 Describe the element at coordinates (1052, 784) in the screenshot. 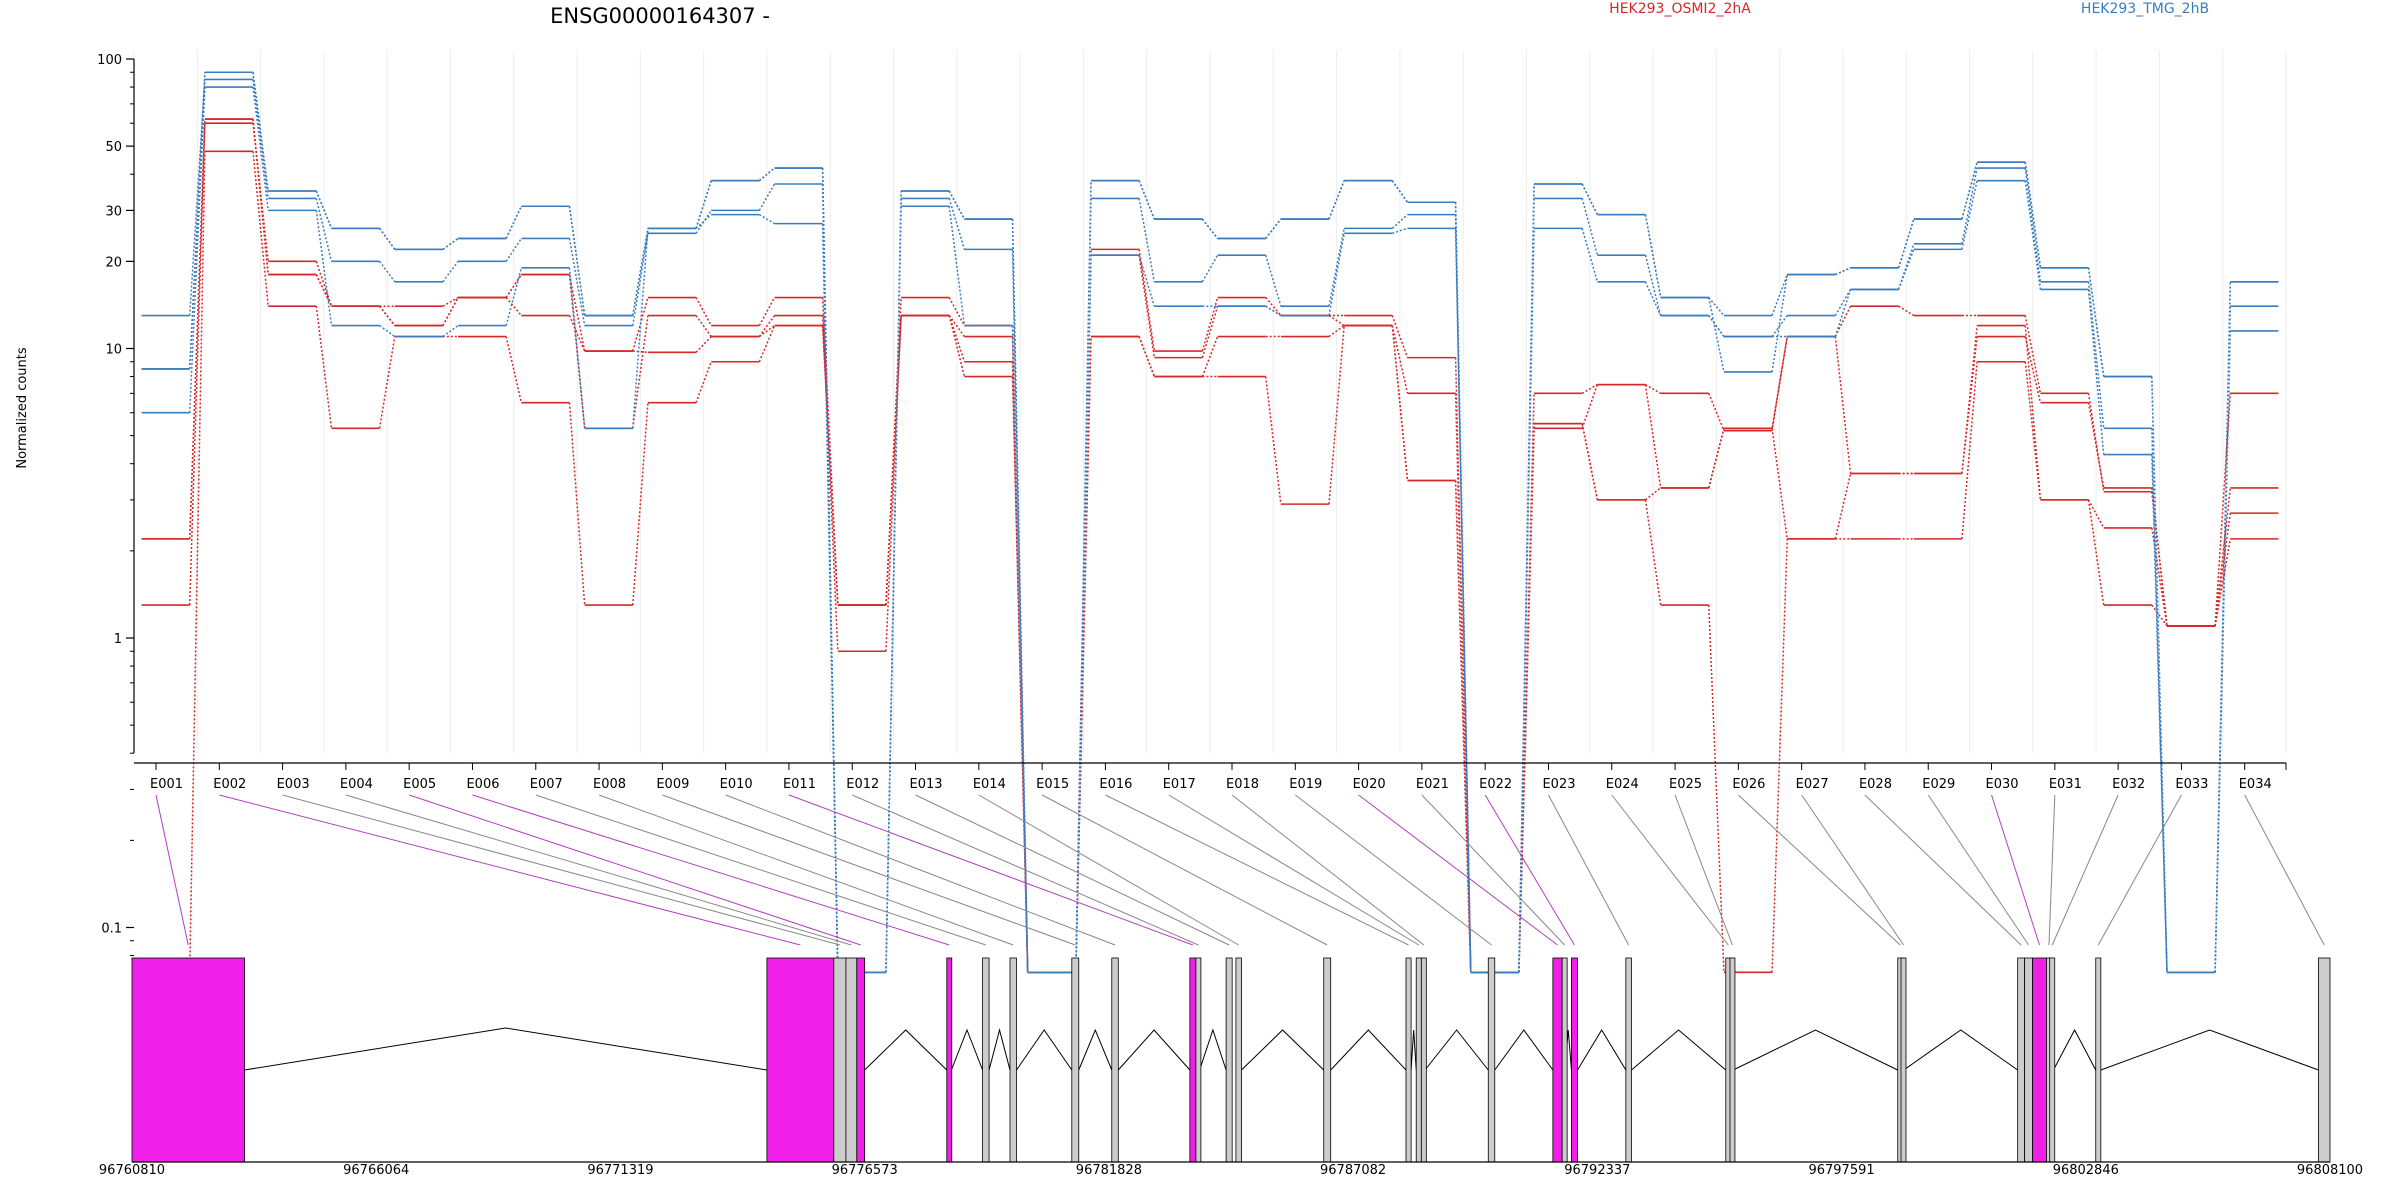

I see `x-tick-label: E015` at that location.